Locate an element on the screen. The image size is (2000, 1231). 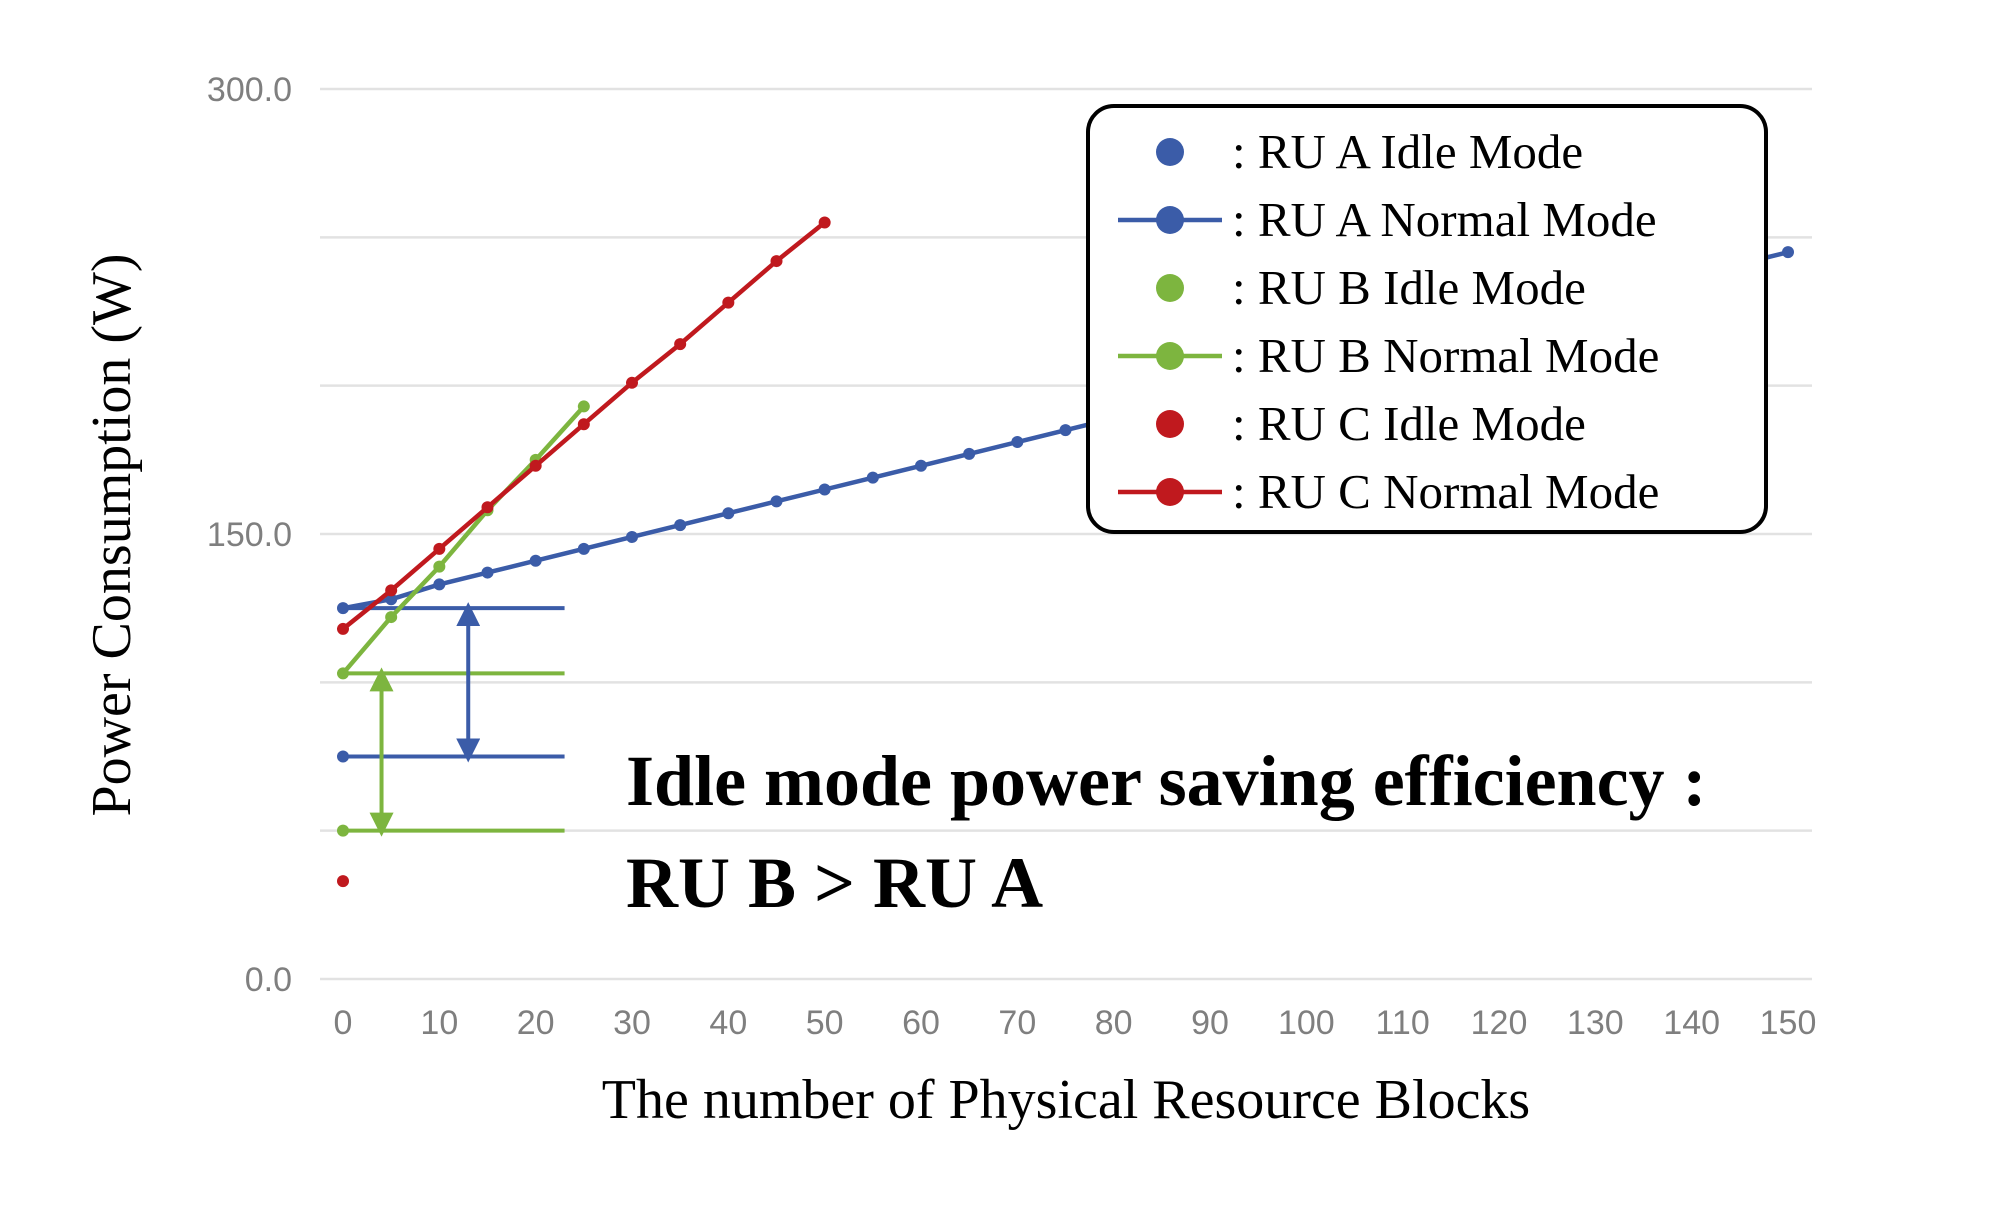
legend-box is located at coordinates (1427, 319).